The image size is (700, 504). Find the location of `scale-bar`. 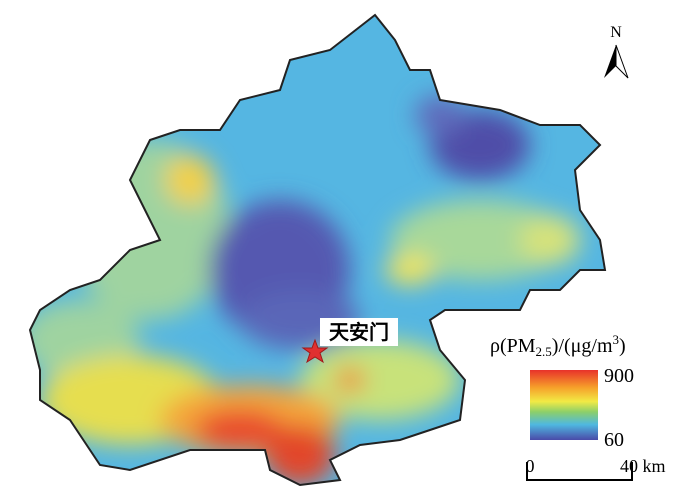

scale-bar is located at coordinates (579, 471).